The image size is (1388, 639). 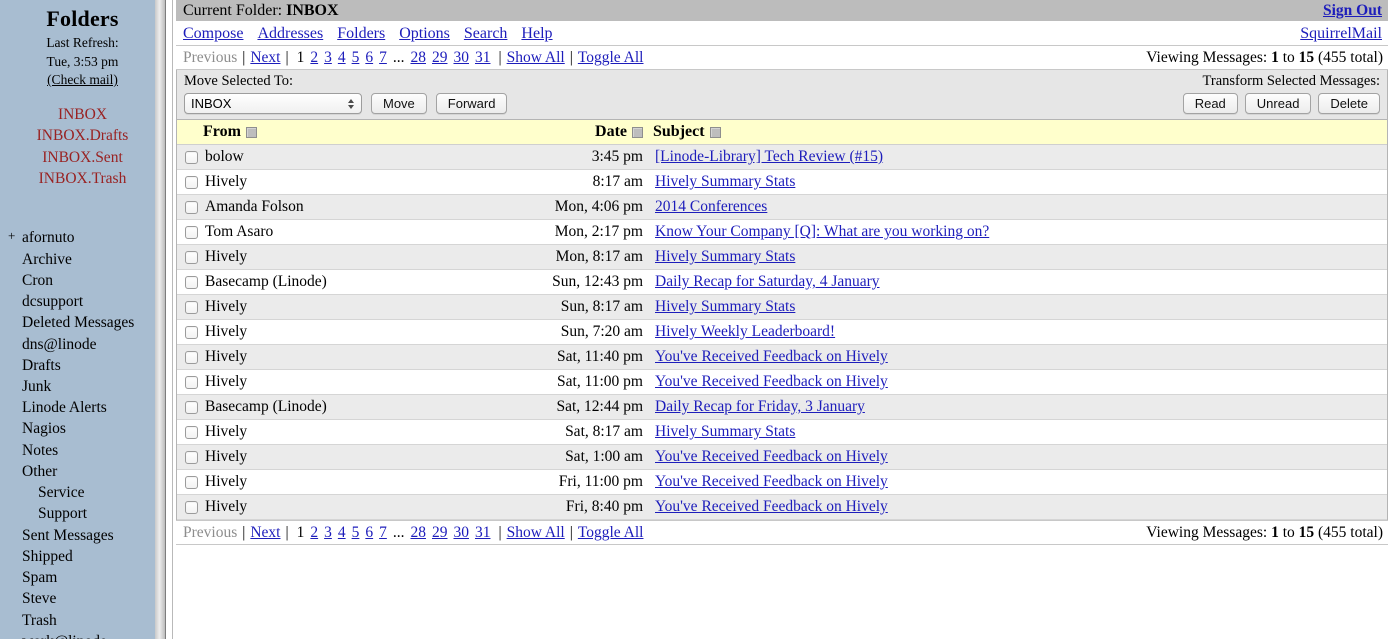 What do you see at coordinates (213, 33) in the screenshot?
I see `menu-item-compose: Compose` at bounding box center [213, 33].